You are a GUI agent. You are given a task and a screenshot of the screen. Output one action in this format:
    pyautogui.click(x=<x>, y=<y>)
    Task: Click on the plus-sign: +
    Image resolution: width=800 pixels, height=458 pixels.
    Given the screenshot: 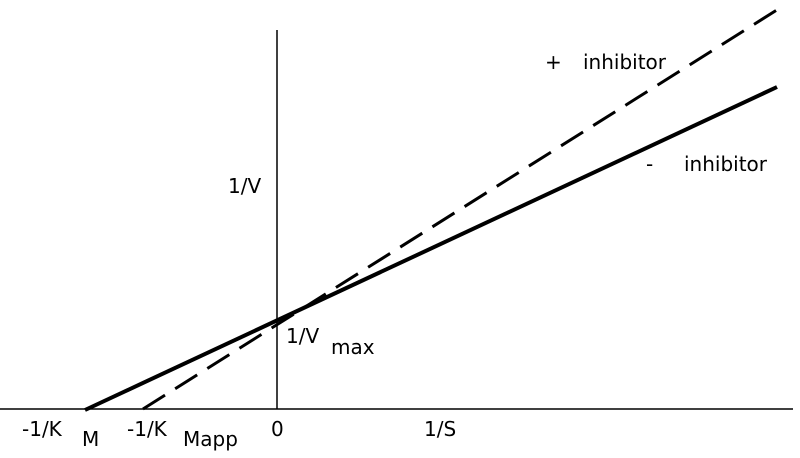 What is the action you would take?
    pyautogui.click(x=553, y=62)
    